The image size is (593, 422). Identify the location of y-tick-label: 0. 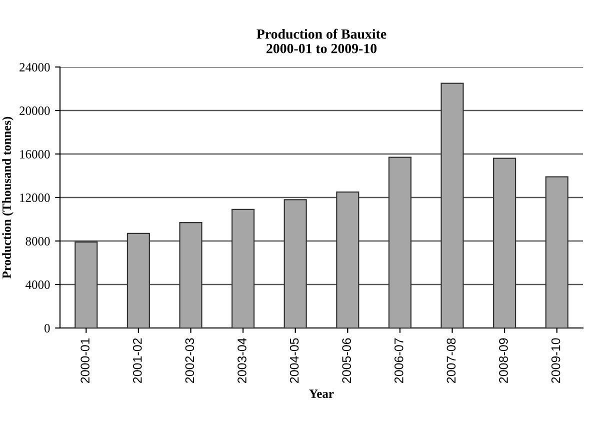
(47, 328).